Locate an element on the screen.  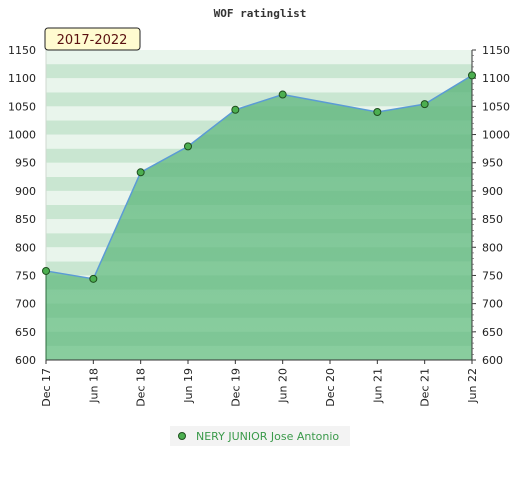
y-tick-label-right: 650 is located at coordinates (492, 332).